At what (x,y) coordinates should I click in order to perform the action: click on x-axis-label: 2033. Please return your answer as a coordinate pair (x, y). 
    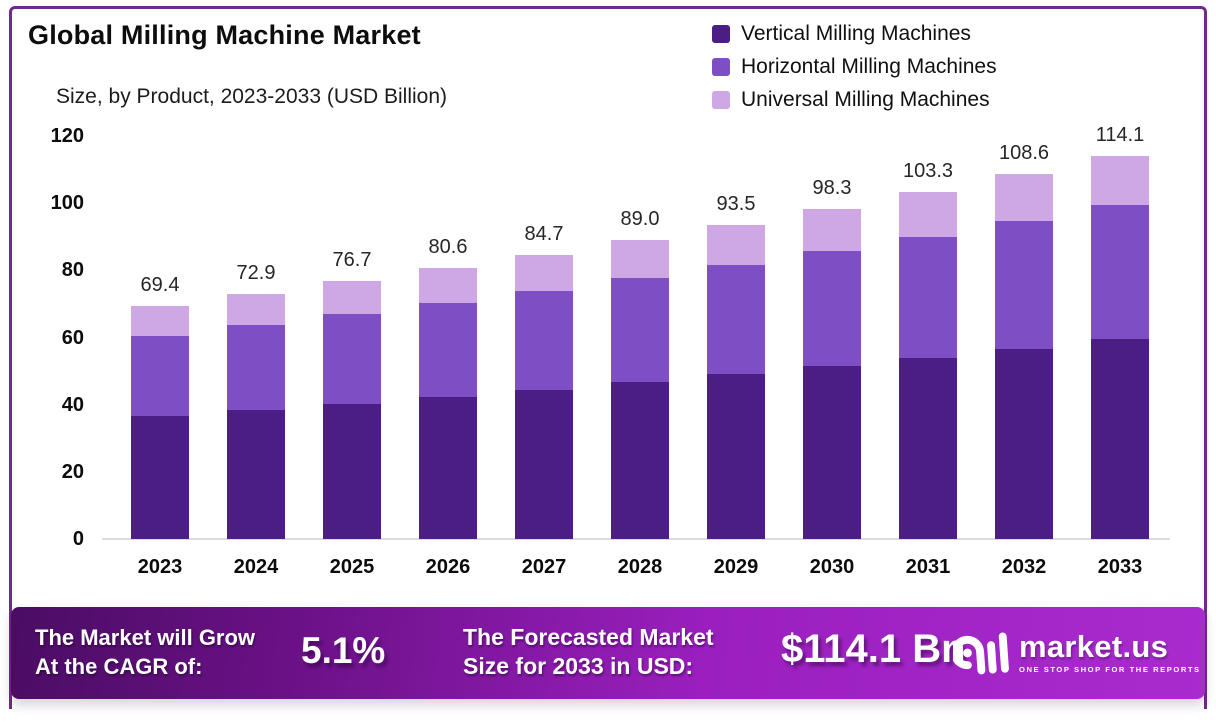
    Looking at the image, I should click on (1120, 567).